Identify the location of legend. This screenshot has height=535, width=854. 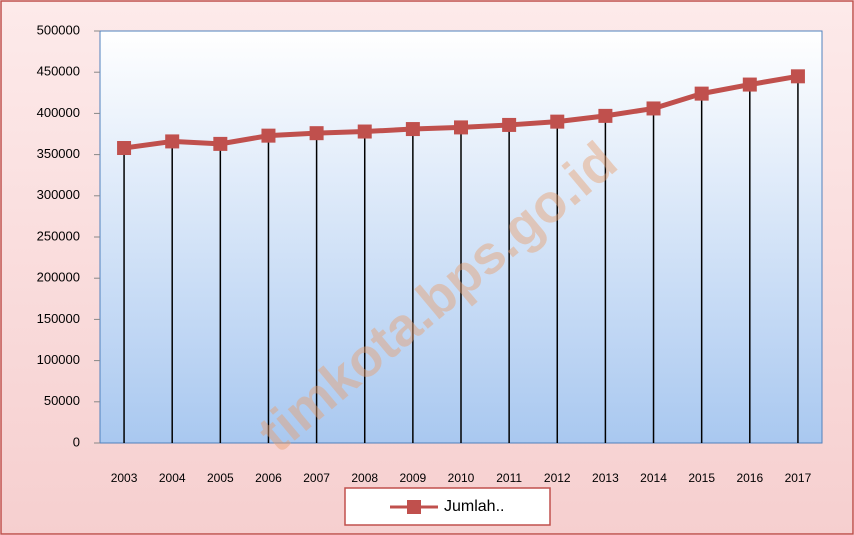
(447, 506).